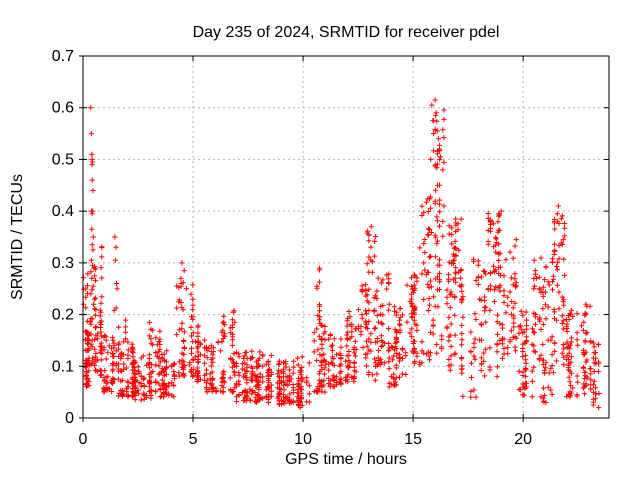 The height and width of the screenshot is (480, 640). I want to click on x-tick-label: 10, so click(303, 439).